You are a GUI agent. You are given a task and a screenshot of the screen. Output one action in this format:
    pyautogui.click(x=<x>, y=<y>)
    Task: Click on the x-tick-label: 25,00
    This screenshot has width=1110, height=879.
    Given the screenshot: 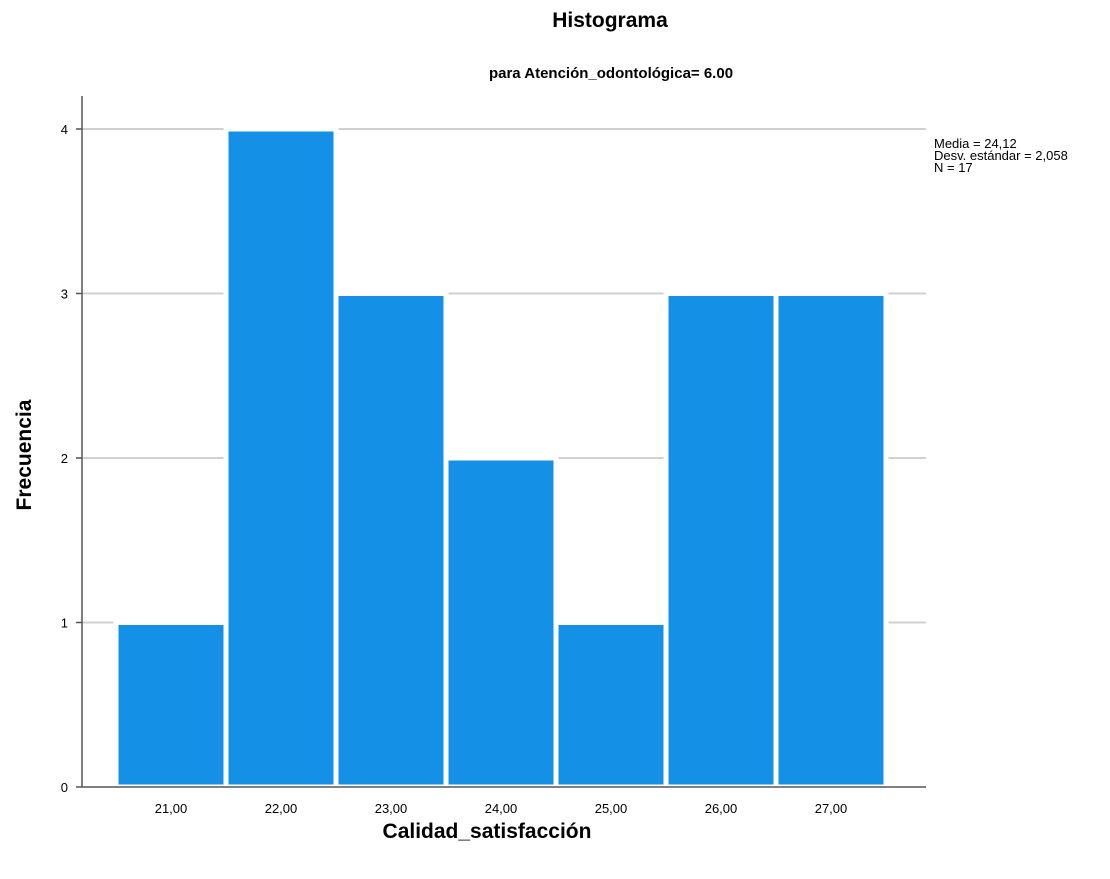 What is the action you would take?
    pyautogui.click(x=611, y=808)
    